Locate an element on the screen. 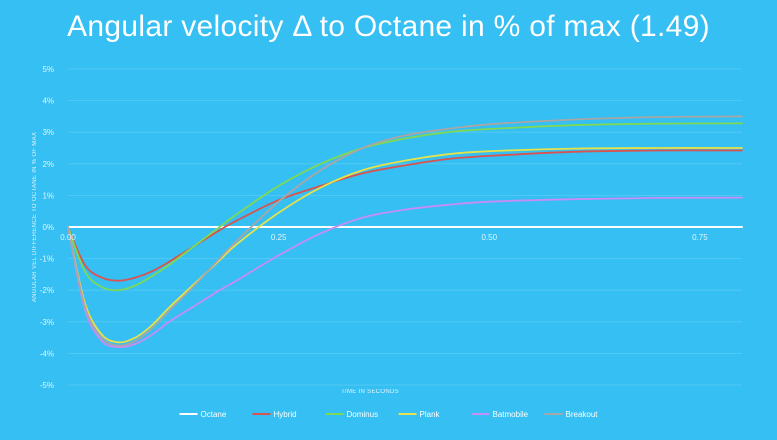 The image size is (777, 440). legend-label-plank: Plank is located at coordinates (430, 414).